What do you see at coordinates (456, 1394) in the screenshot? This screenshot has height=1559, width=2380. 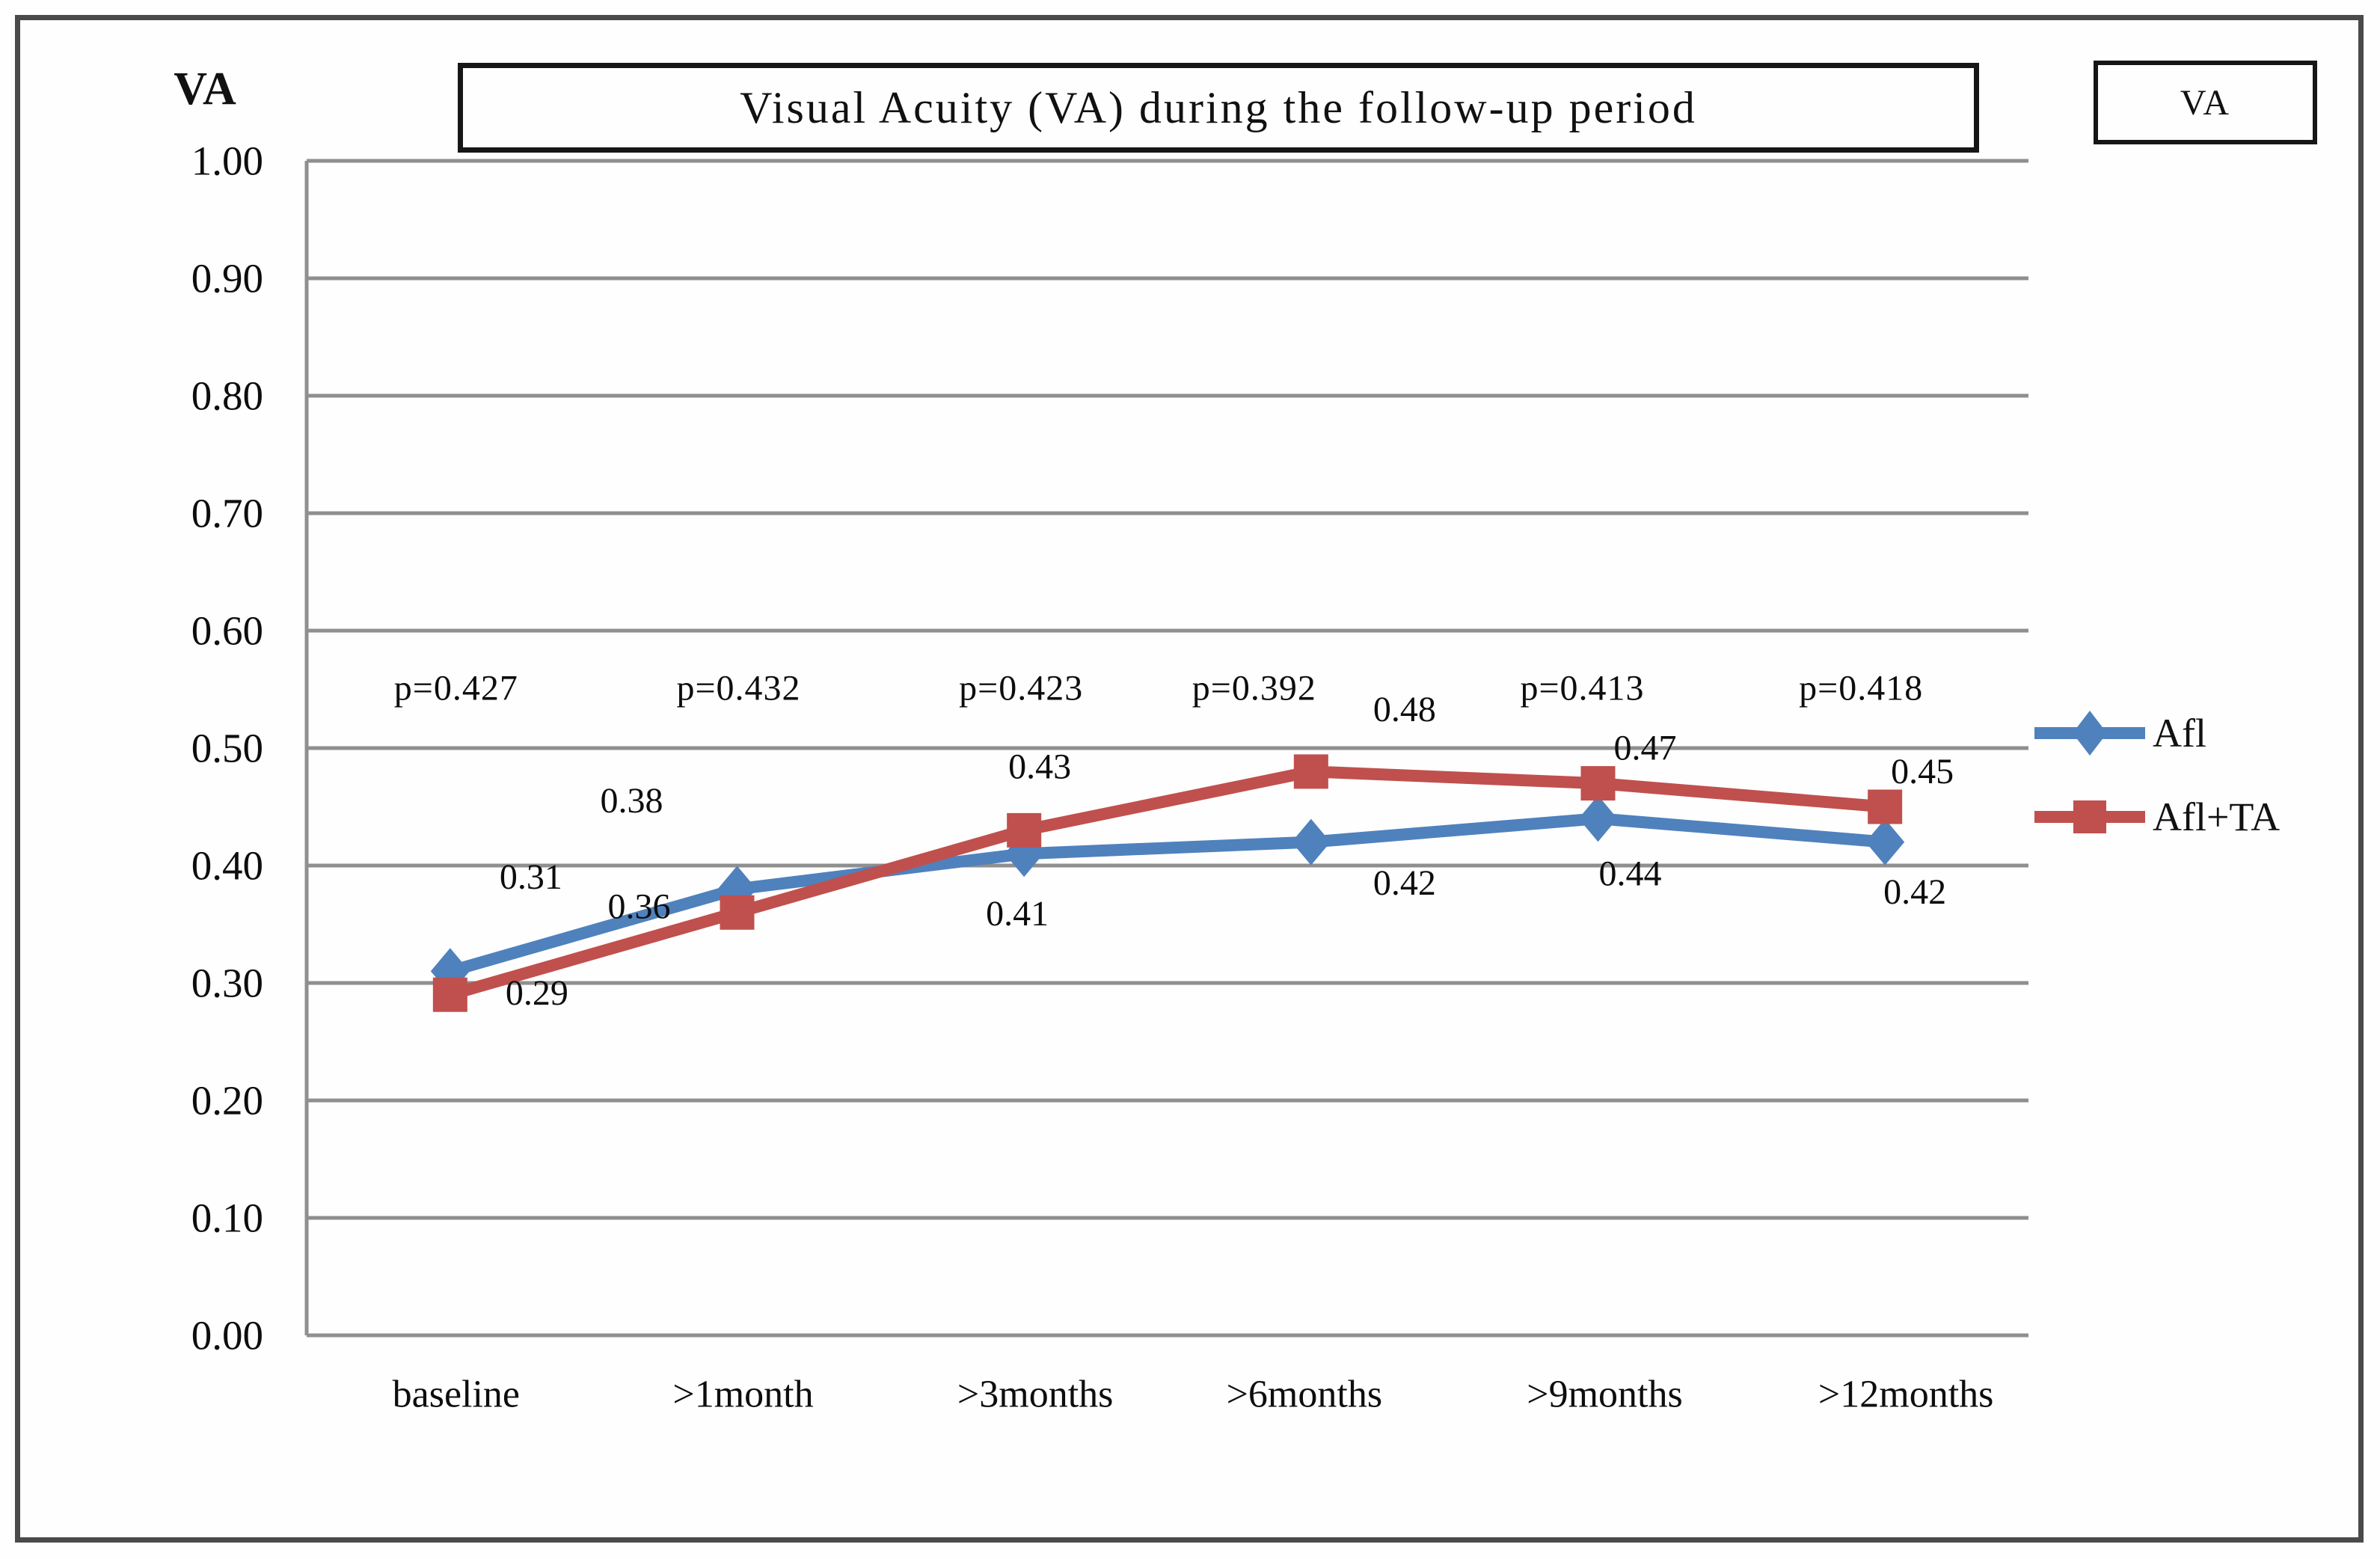 I see `x-category-label: baseline` at bounding box center [456, 1394].